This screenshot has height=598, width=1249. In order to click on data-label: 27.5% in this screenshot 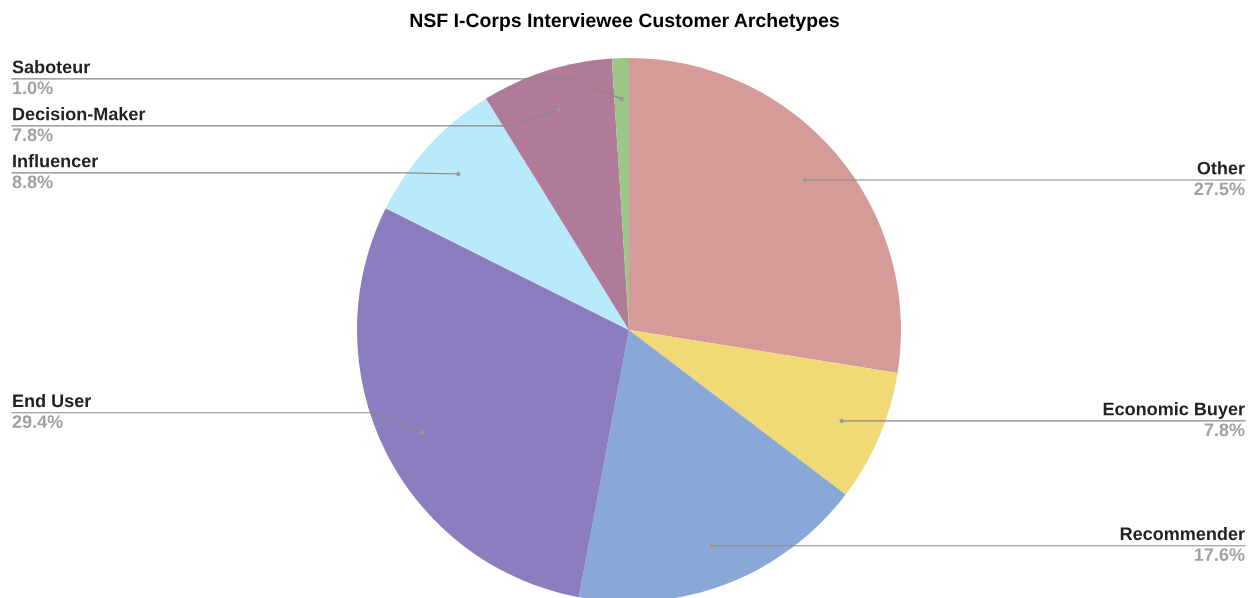, I will do `click(1219, 189)`.